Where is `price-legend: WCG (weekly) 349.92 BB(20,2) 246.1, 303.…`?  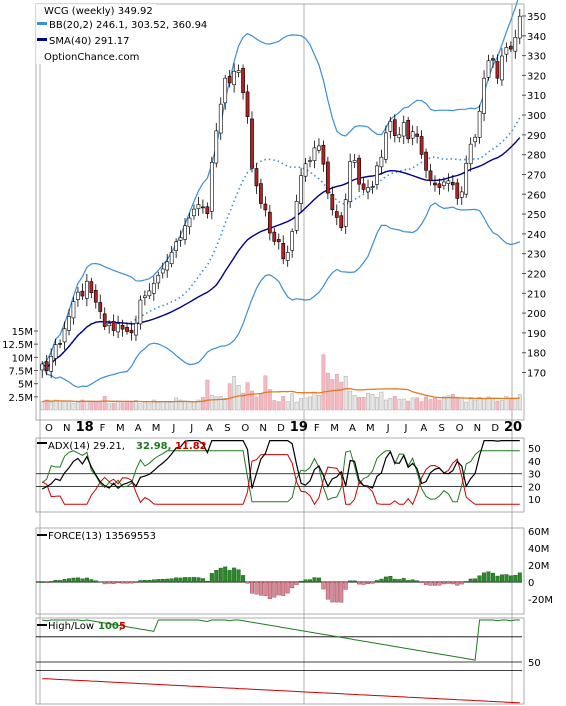 price-legend: WCG (weekly) 349.92 BB(20,2) 246.1, 303.… is located at coordinates (121, 34).